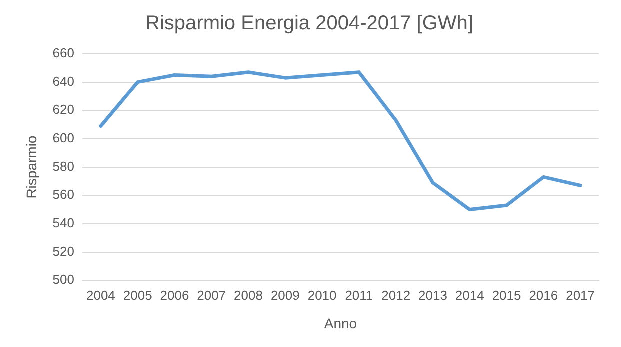 The width and height of the screenshot is (621, 347). I want to click on x-tick-label: 2011, so click(359, 295).